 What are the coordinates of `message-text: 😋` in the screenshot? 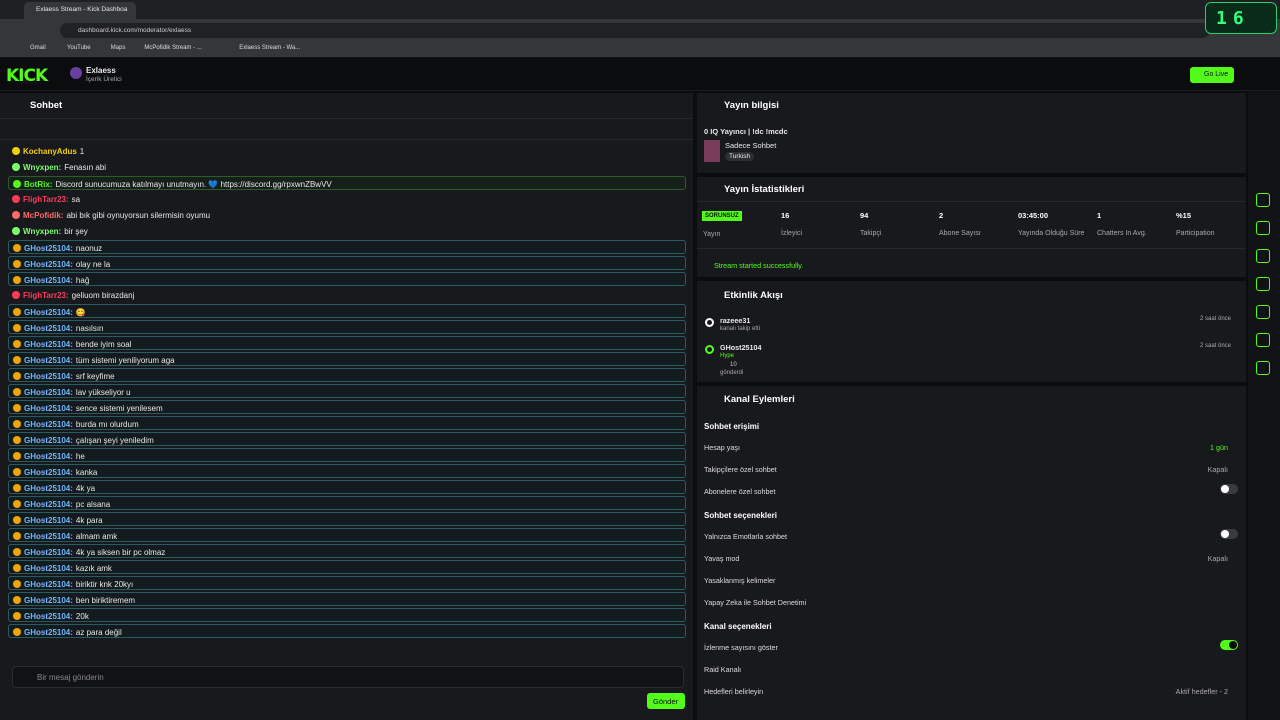 It's located at (80, 312).